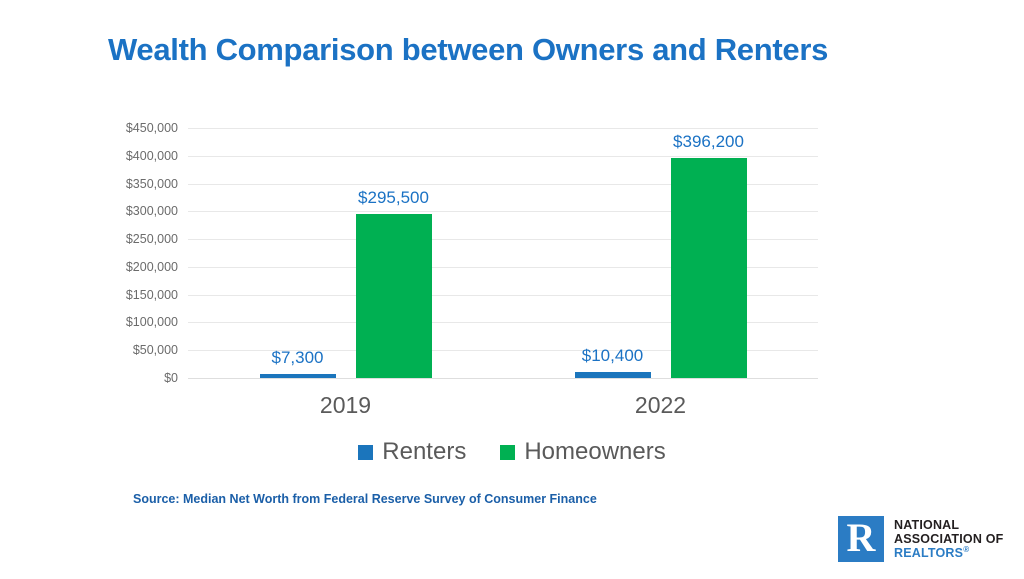  What do you see at coordinates (297, 357) in the screenshot?
I see `bar-value-label: $7,300` at bounding box center [297, 357].